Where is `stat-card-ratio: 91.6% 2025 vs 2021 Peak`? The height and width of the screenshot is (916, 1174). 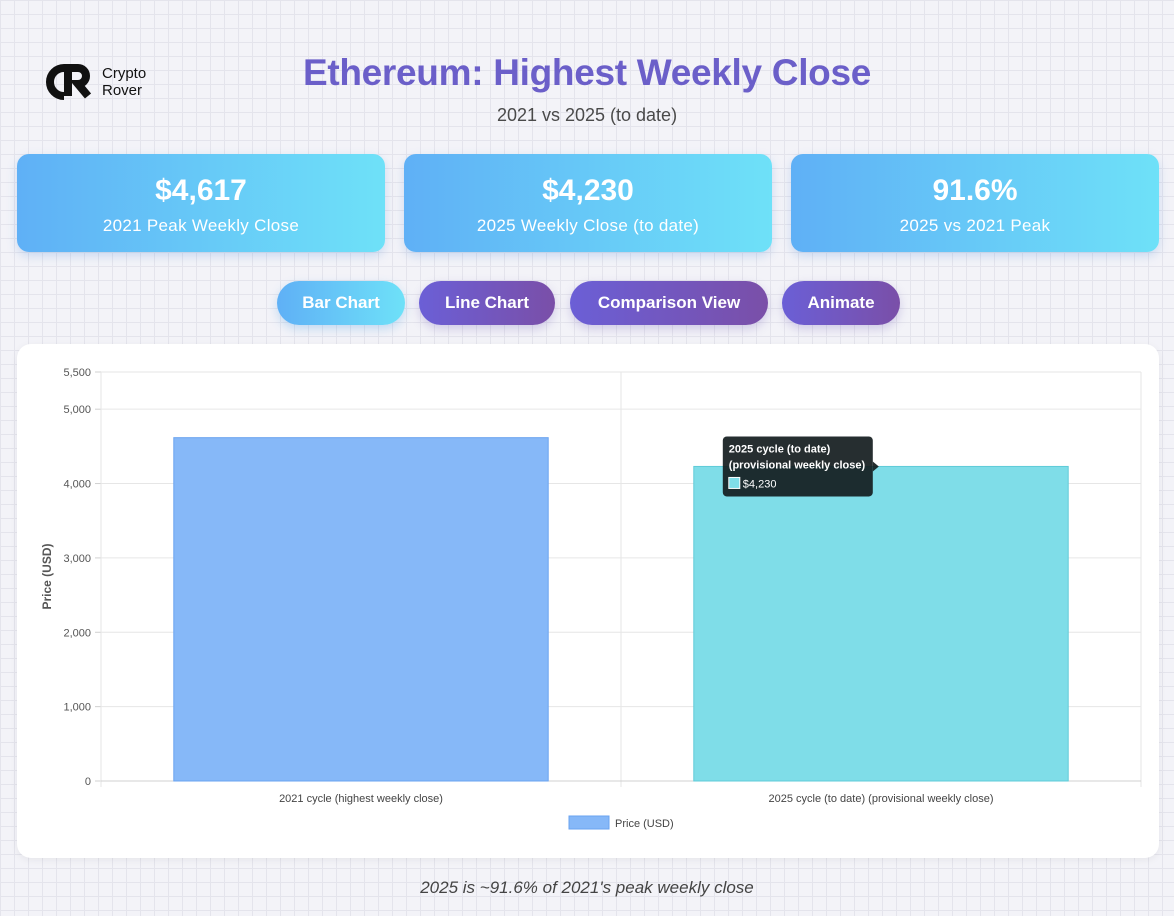 stat-card-ratio: 91.6% 2025 vs 2021 Peak is located at coordinates (975, 203).